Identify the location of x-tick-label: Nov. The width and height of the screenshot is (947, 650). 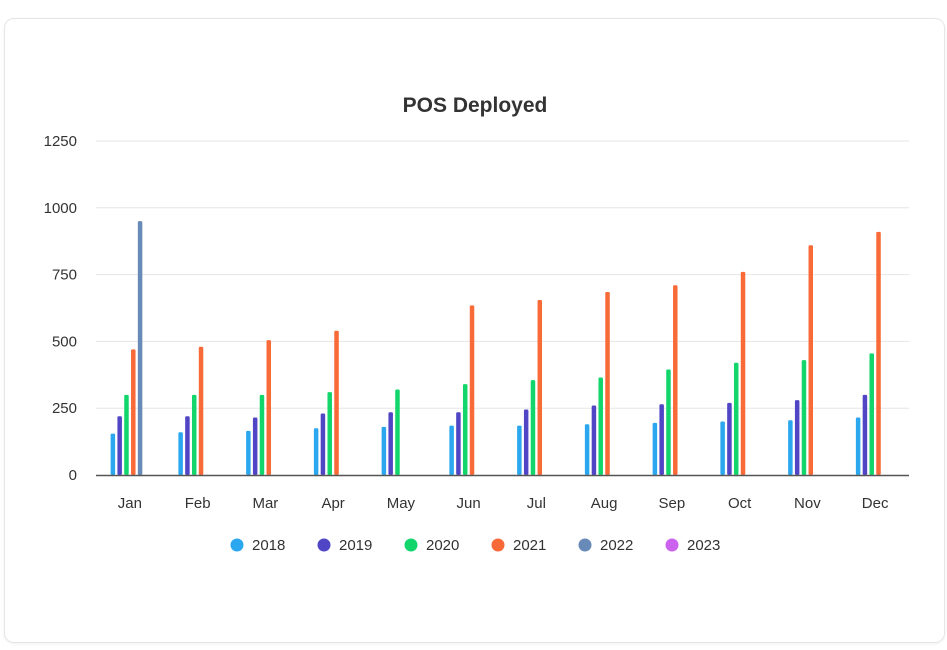
(807, 503).